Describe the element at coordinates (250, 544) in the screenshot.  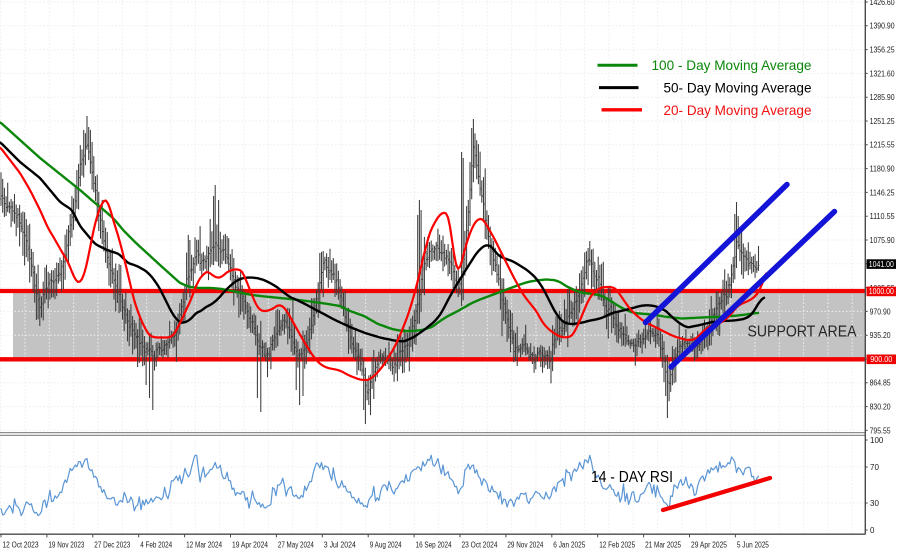
I see `svg-text: 19 Apr 2024` at that location.